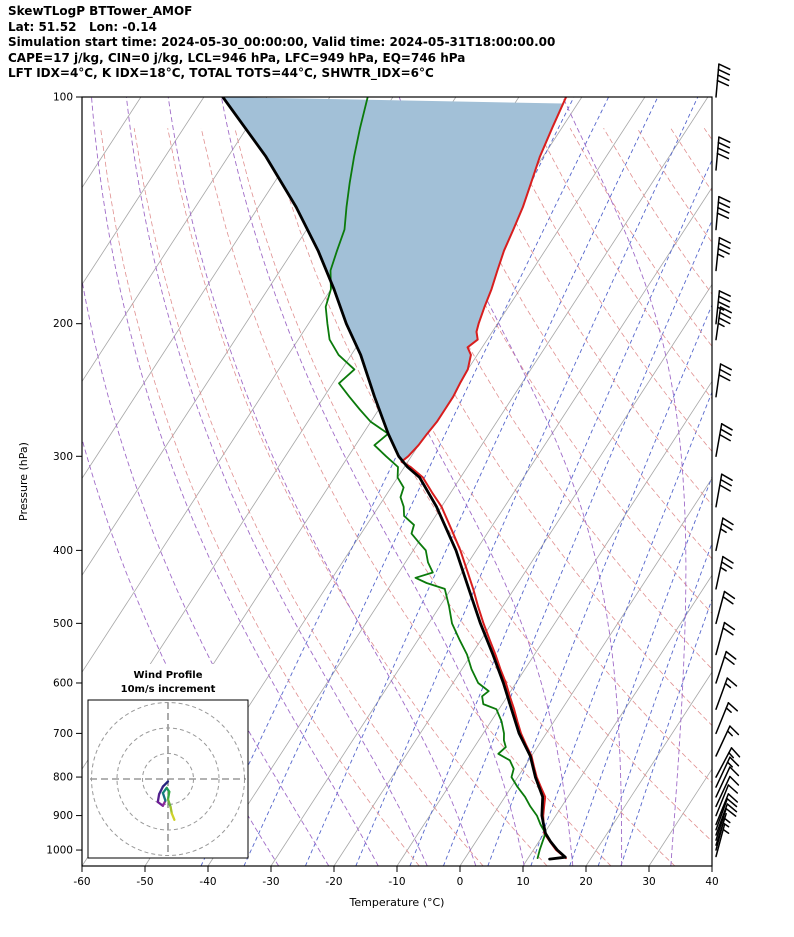 This screenshot has width=794, height=937. Describe the element at coordinates (63, 457) in the screenshot. I see `y-tick-label: 300` at that location.